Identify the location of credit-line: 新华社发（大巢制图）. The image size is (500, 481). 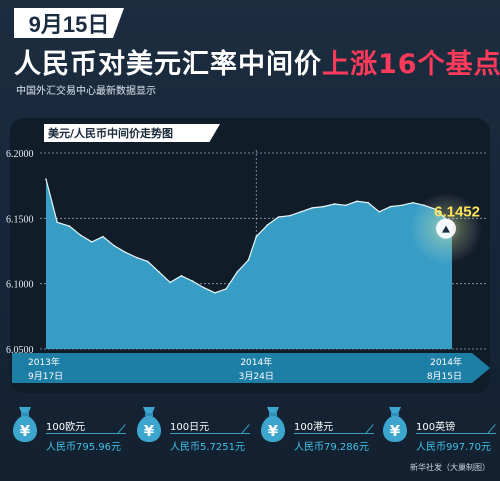
(450, 467).